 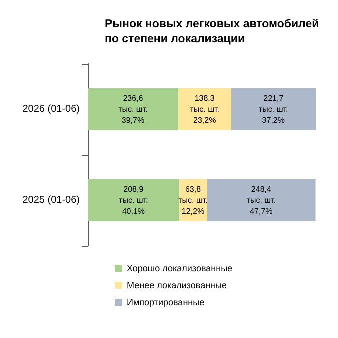 What do you see at coordinates (212, 32) in the screenshot?
I see `chart-title: Рынок новых легковых автомобилей по степени локализации` at bounding box center [212, 32].